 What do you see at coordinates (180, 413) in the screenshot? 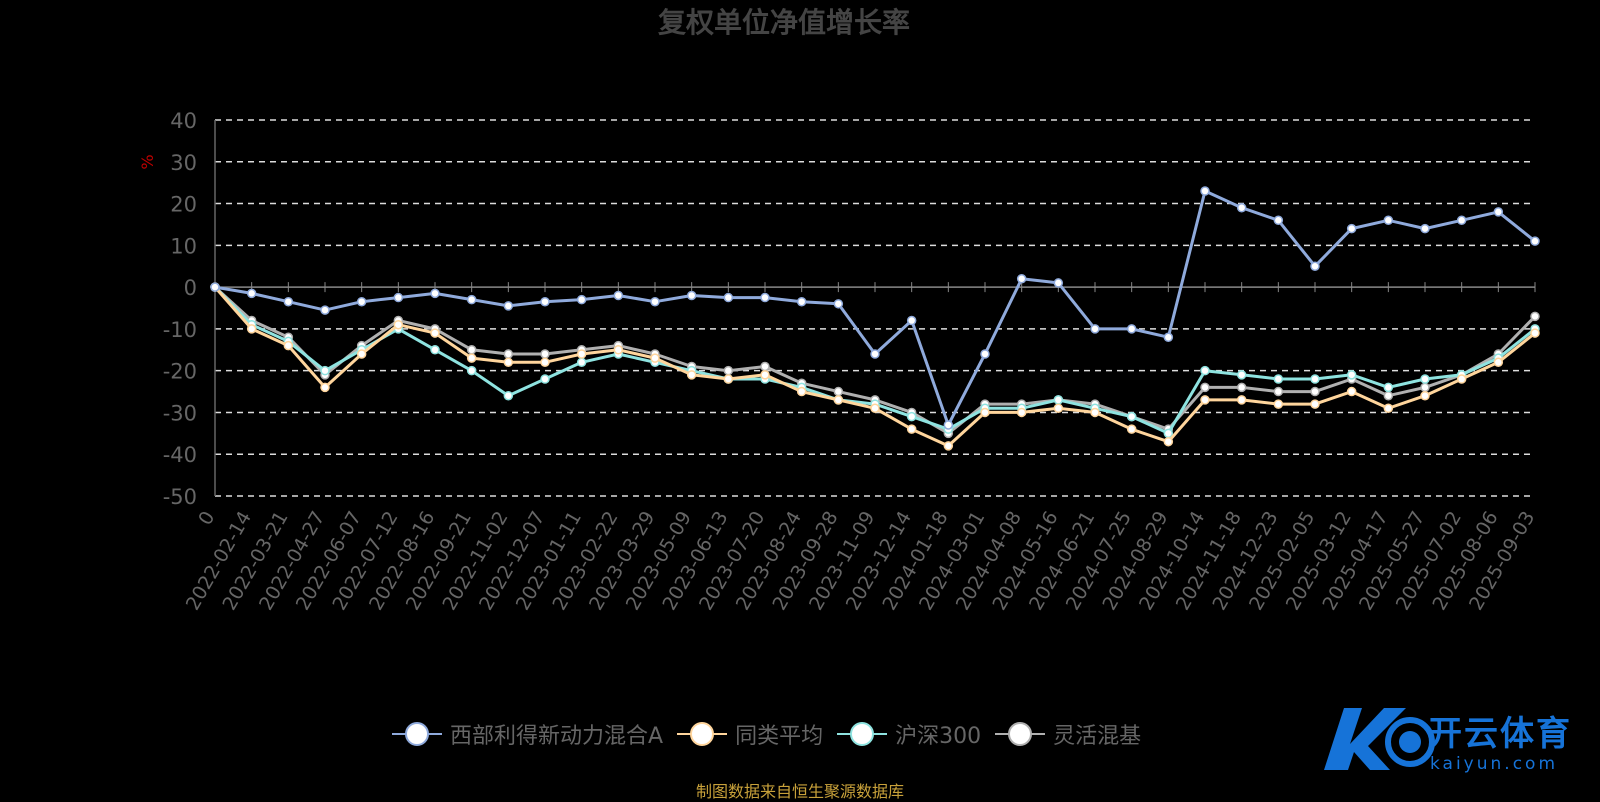
I see `y-tick-label: -30` at bounding box center [180, 413].